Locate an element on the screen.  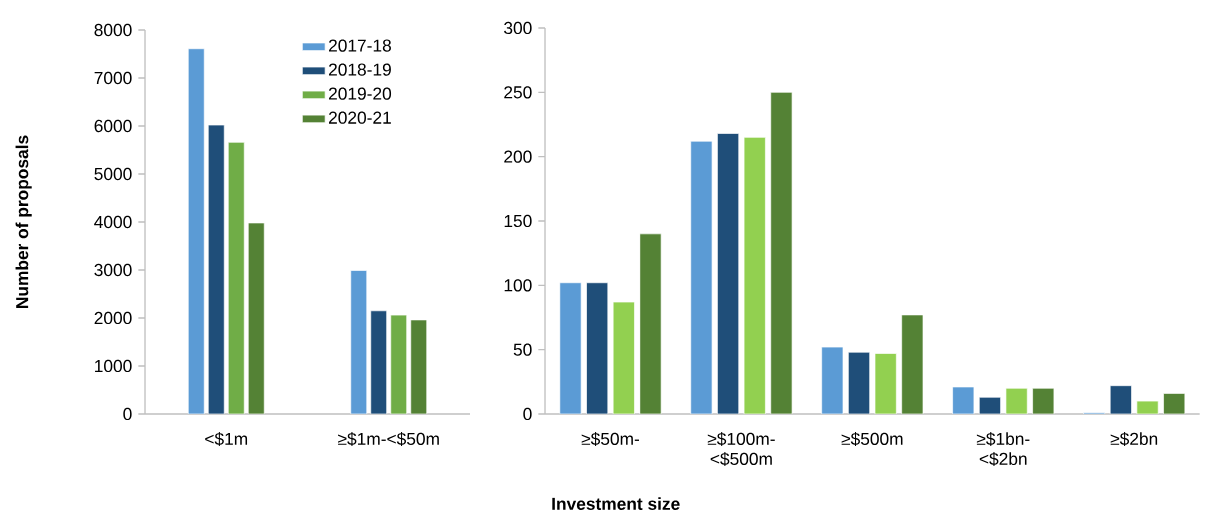
x-tick-label: ≥$500m is located at coordinates (872, 439).